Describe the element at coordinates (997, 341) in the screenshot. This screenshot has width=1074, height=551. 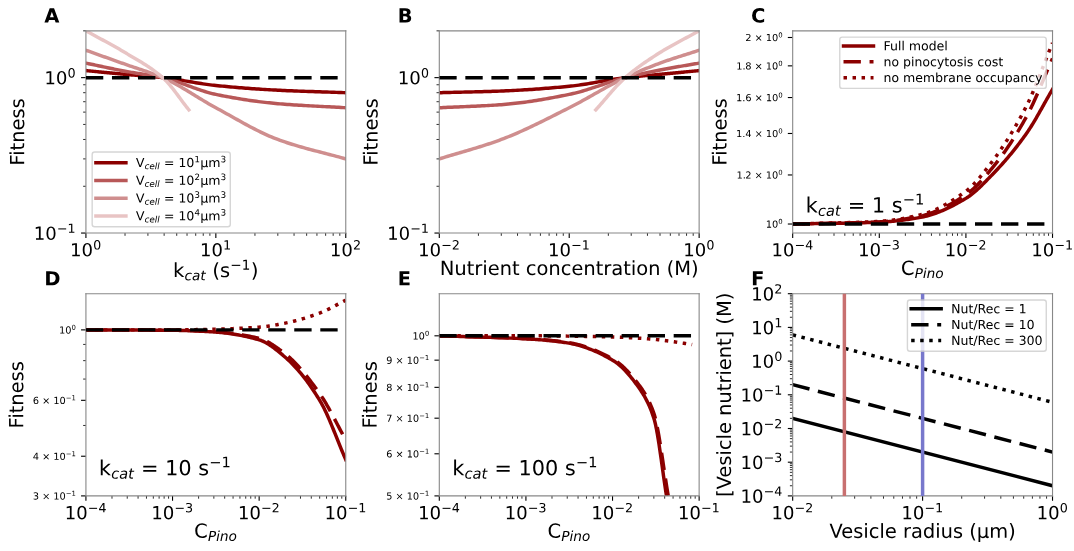
I see `legend-label: Nut/Rec = 300` at that location.